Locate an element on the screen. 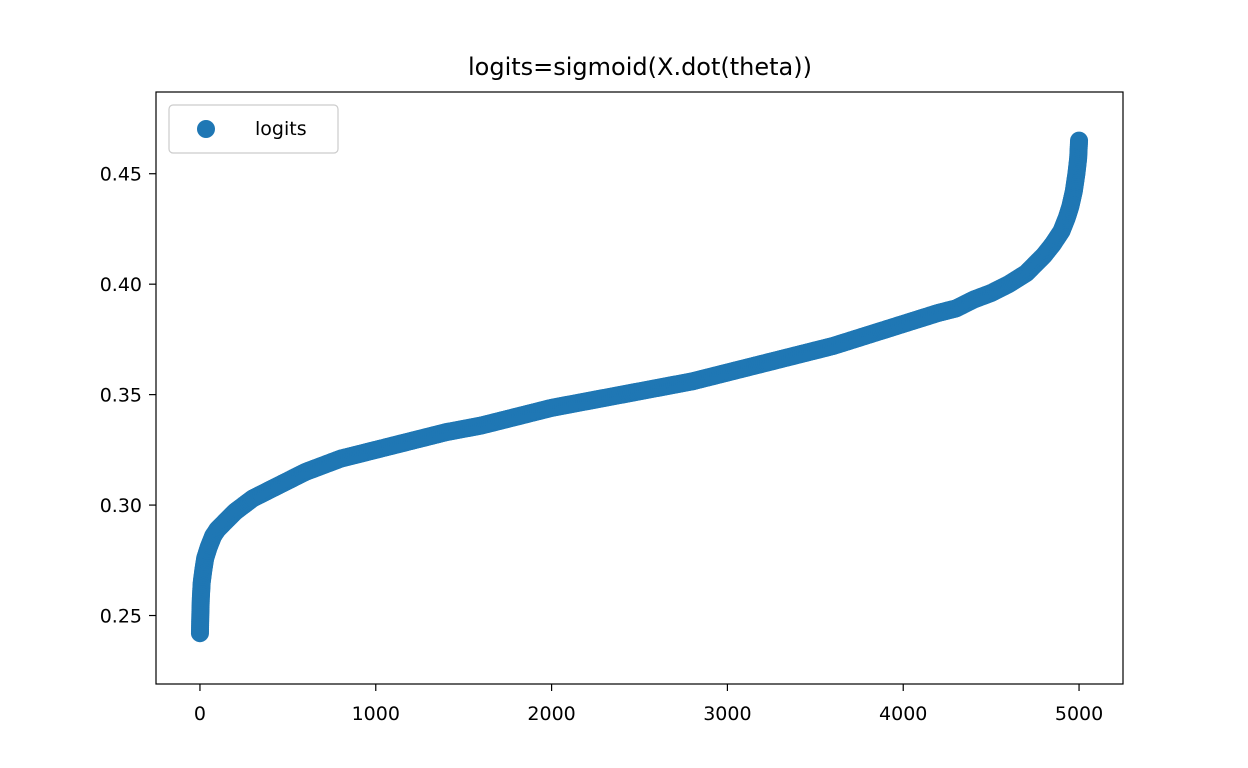 This screenshot has height=768, width=1248. y-tick-label: 0.30 is located at coordinates (121, 506).